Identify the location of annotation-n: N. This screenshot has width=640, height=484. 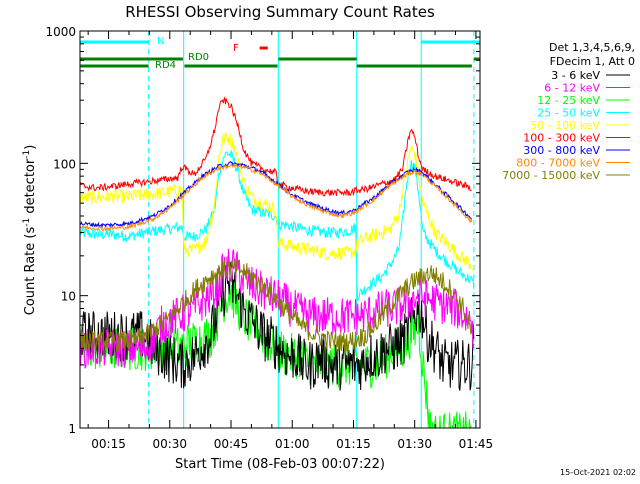
(160, 41).